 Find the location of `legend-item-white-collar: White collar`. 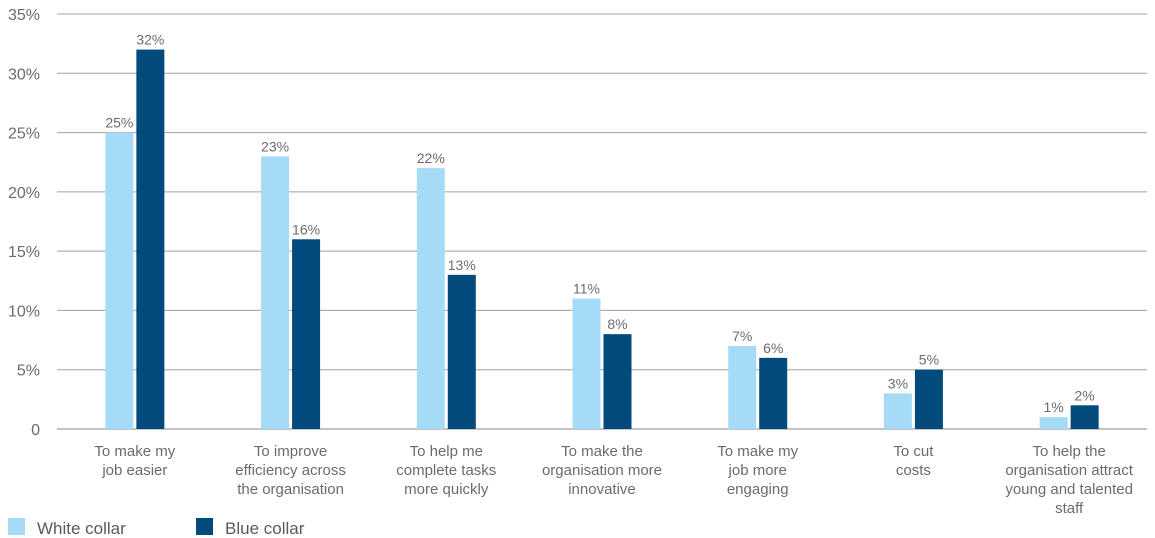

legend-item-white-collar: White collar is located at coordinates (67, 528).